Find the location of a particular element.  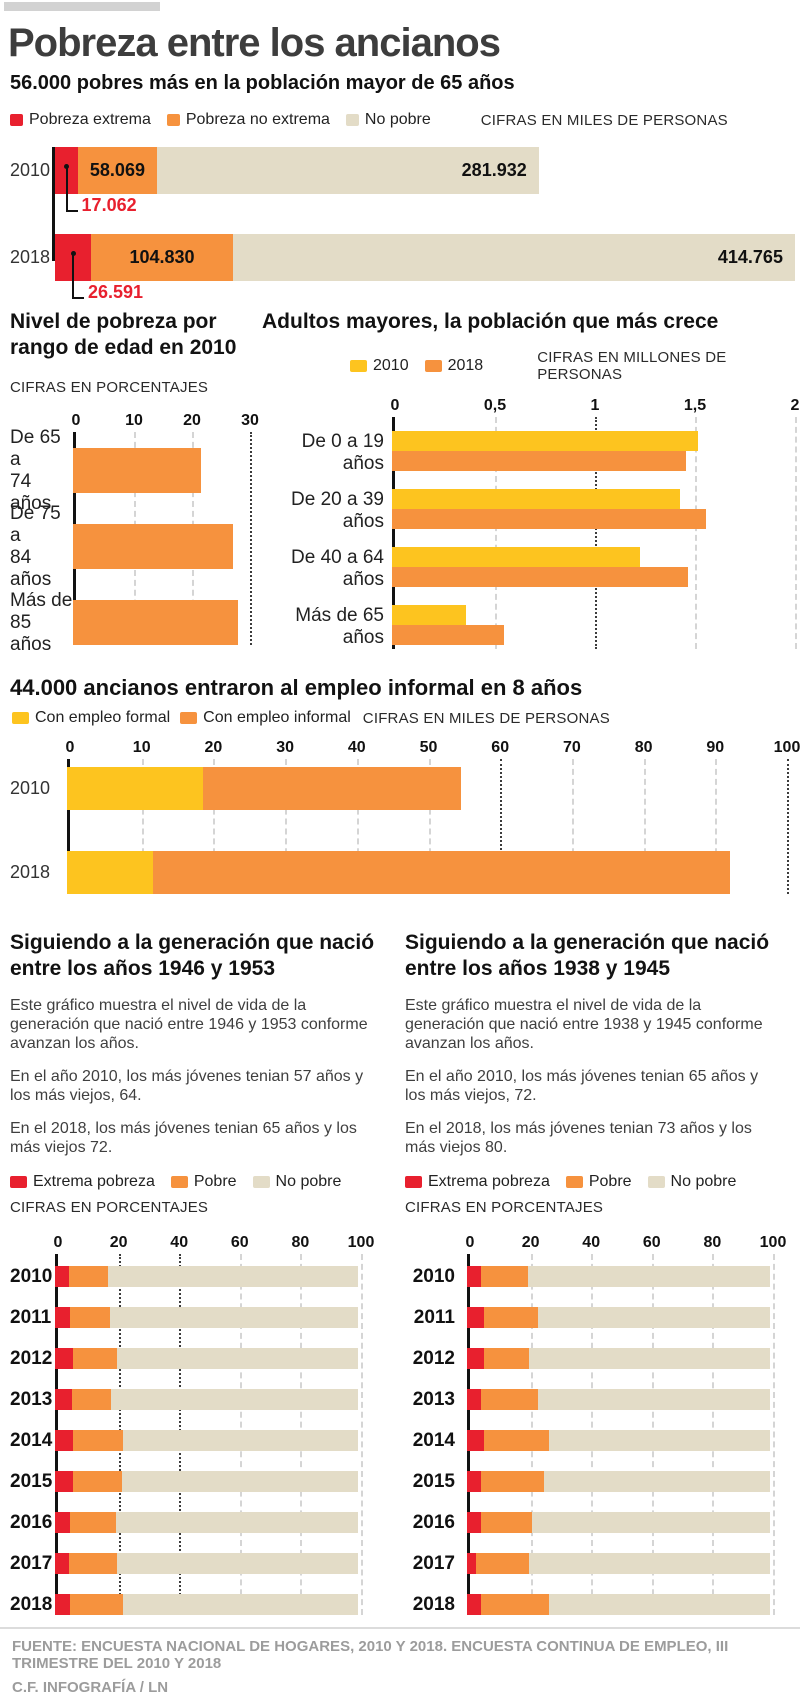

legend-item-no-pobre: No pobre is located at coordinates (692, 1182).